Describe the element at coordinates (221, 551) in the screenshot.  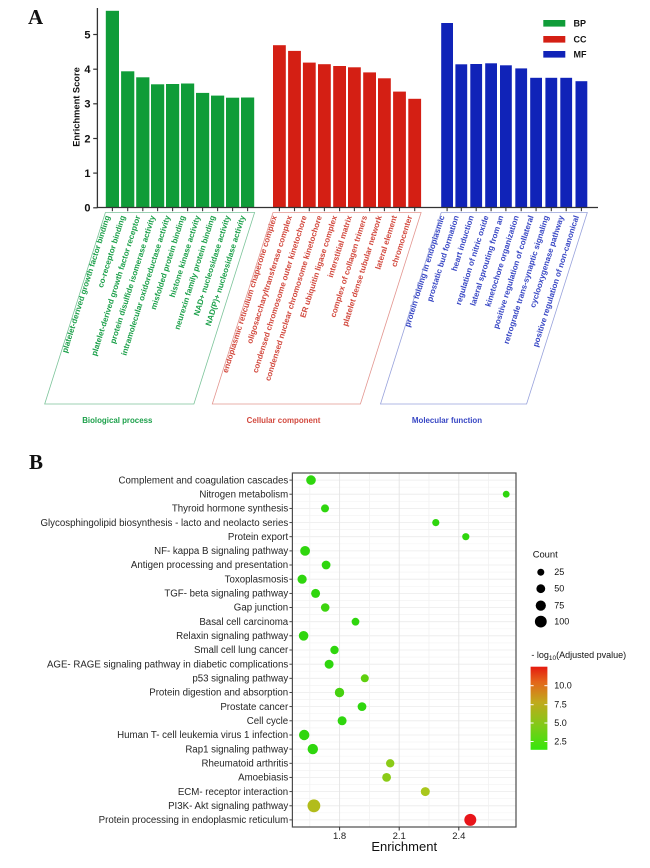
I see `svg-text: NF- kappa B signaling pathway` at that location.